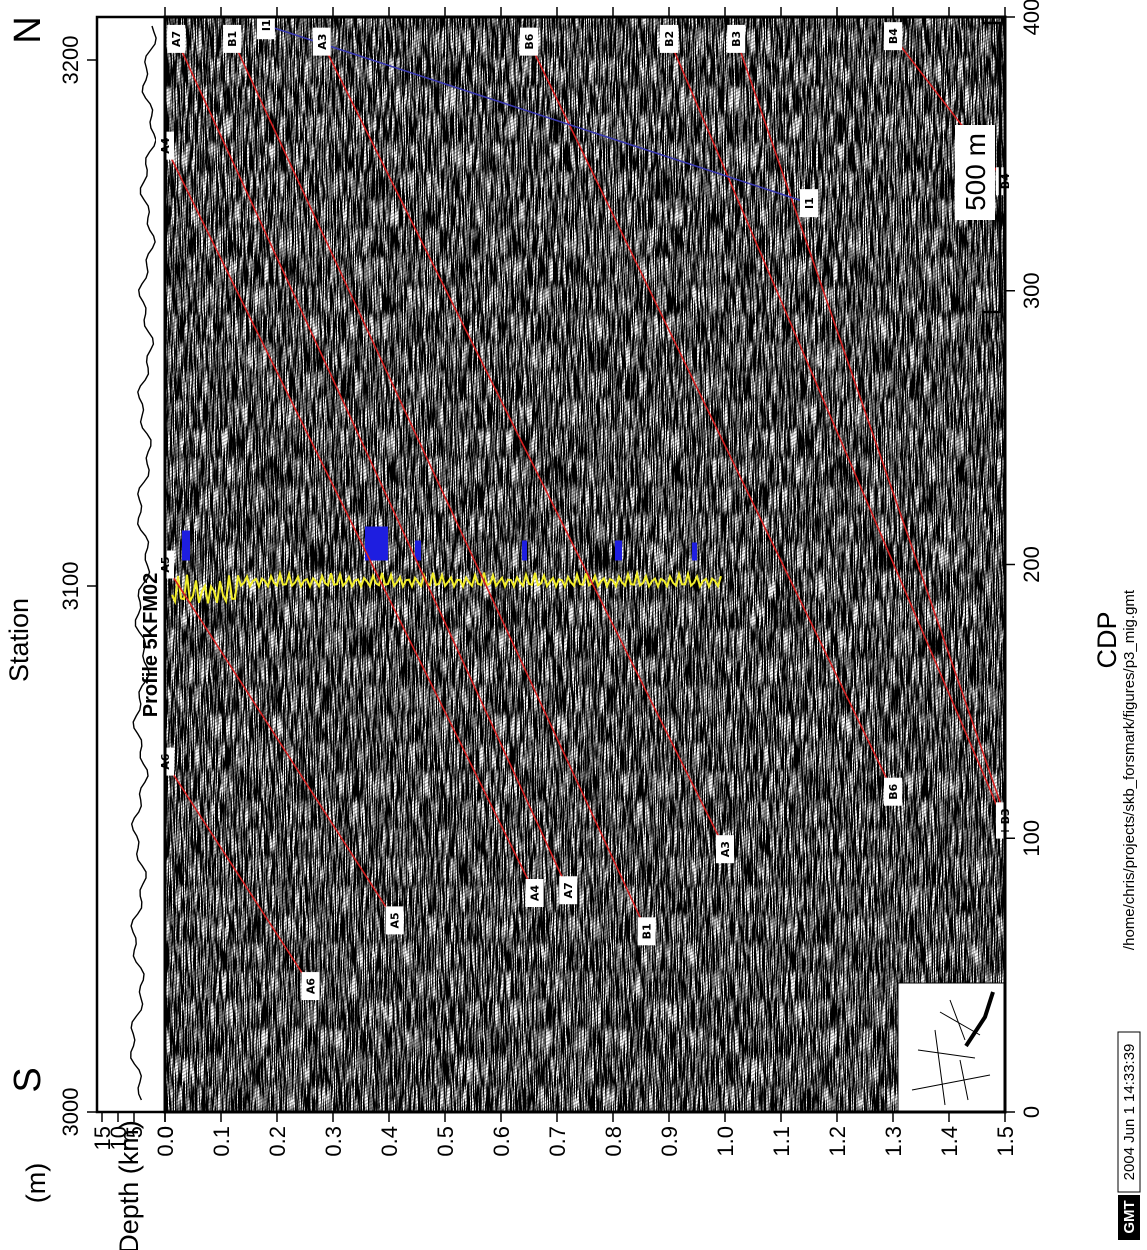 This screenshot has width=1147, height=1250. Describe the element at coordinates (333, 1141) in the screenshot. I see `depth-tick-label: 0.3` at that location.